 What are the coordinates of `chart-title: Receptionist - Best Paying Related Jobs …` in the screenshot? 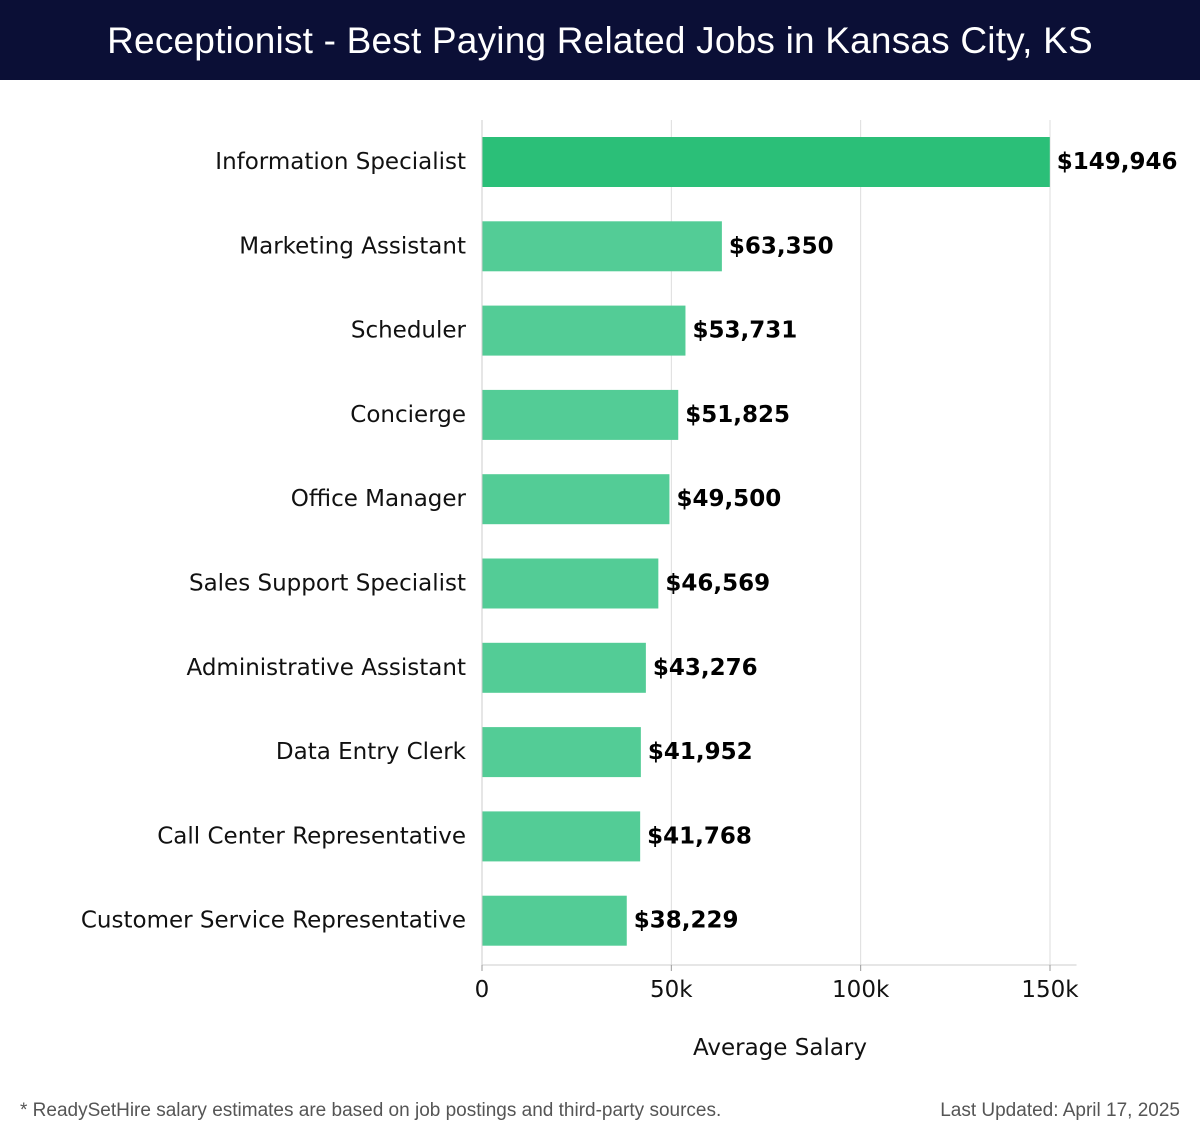 It's located at (600, 40).